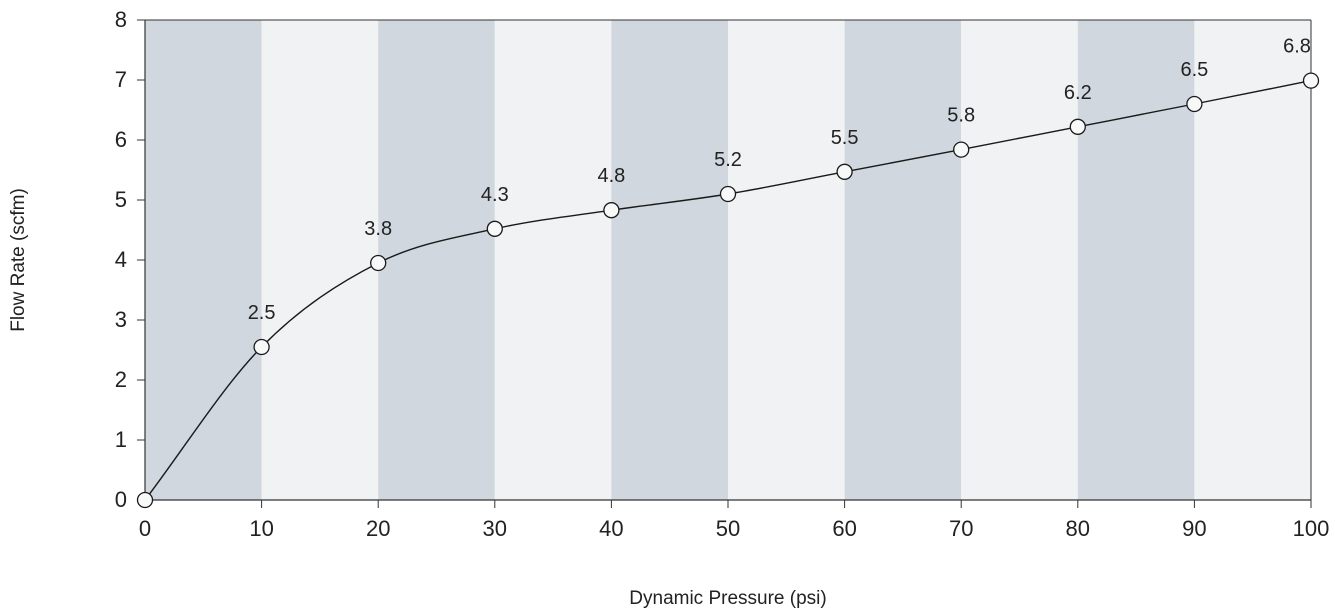 Image resolution: width=1335 pixels, height=616 pixels. What do you see at coordinates (495, 528) in the screenshot?
I see `x-tick-label: 30` at bounding box center [495, 528].